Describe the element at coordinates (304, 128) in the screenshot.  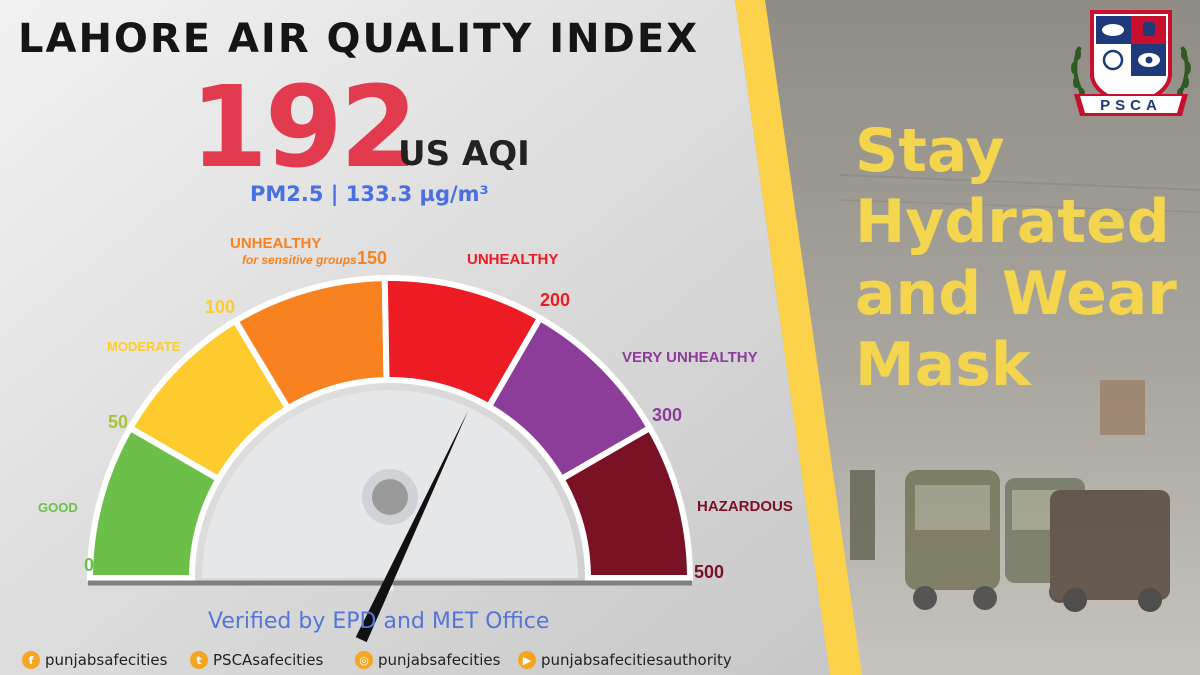
I see `aqi-value: 192` at that location.